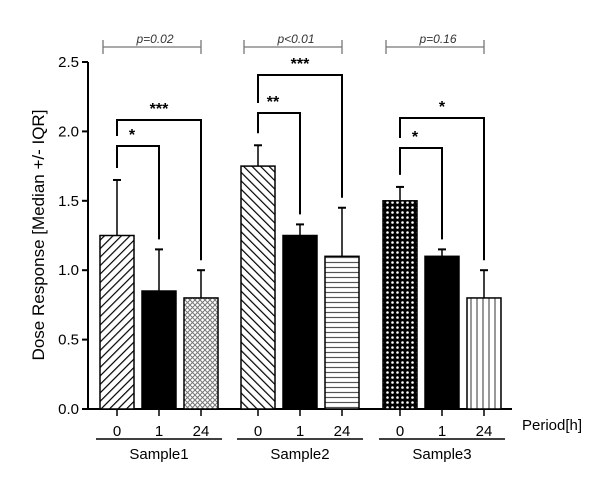  I want to click on bar-sample2-24h, so click(342, 332).